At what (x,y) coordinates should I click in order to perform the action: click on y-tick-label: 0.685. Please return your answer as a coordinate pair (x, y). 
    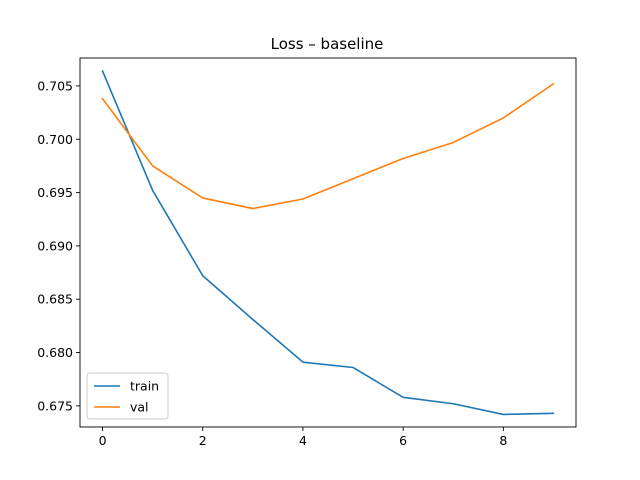
    Looking at the image, I should click on (55, 299).